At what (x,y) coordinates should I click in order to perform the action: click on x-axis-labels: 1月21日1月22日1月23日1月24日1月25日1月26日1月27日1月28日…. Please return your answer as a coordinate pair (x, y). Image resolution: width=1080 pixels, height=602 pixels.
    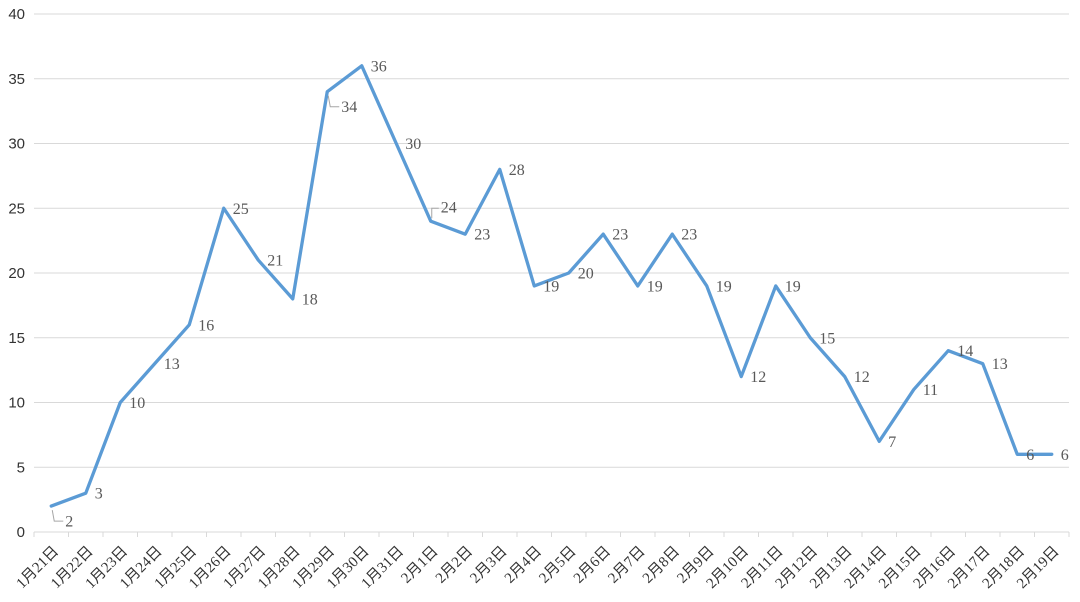
    Looking at the image, I should click on (538, 568).